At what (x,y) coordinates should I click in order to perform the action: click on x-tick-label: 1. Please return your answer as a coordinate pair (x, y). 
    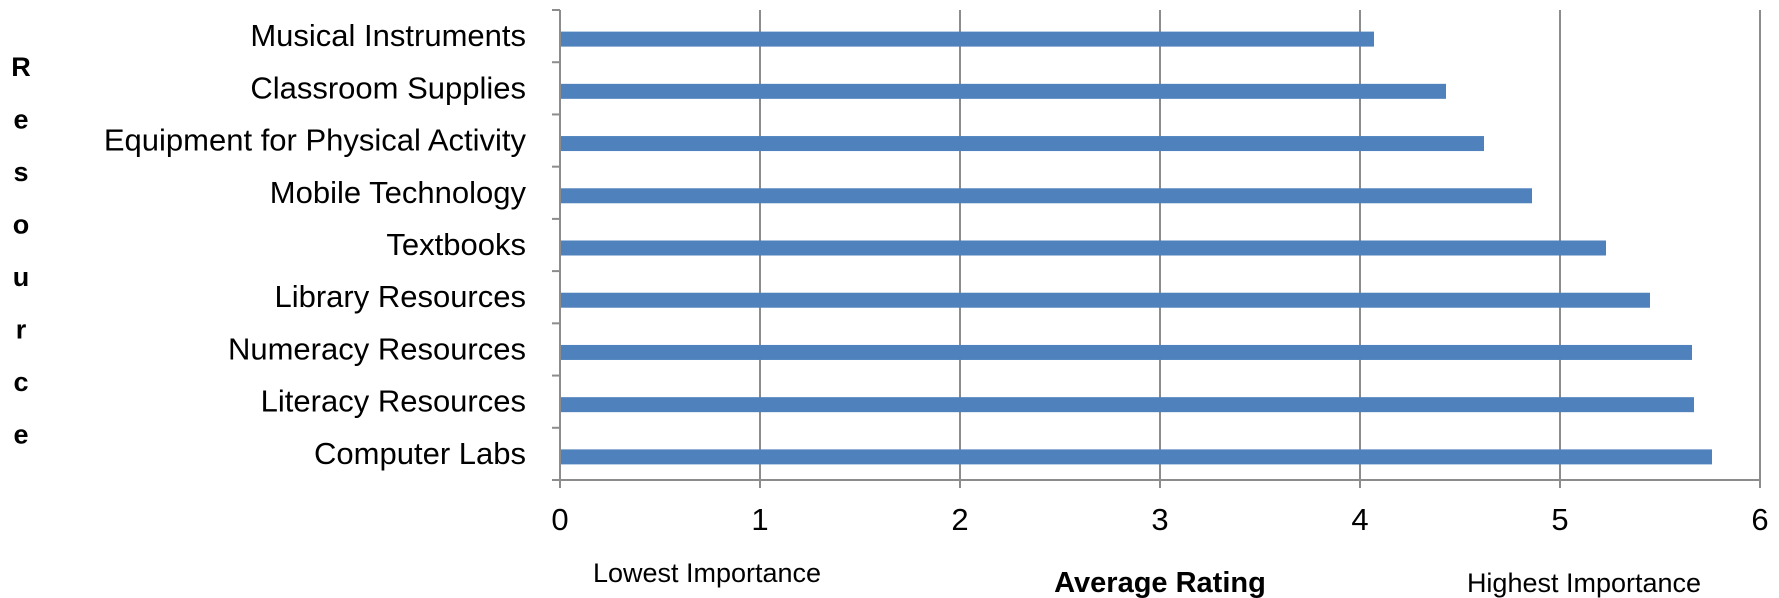
    Looking at the image, I should click on (759, 519).